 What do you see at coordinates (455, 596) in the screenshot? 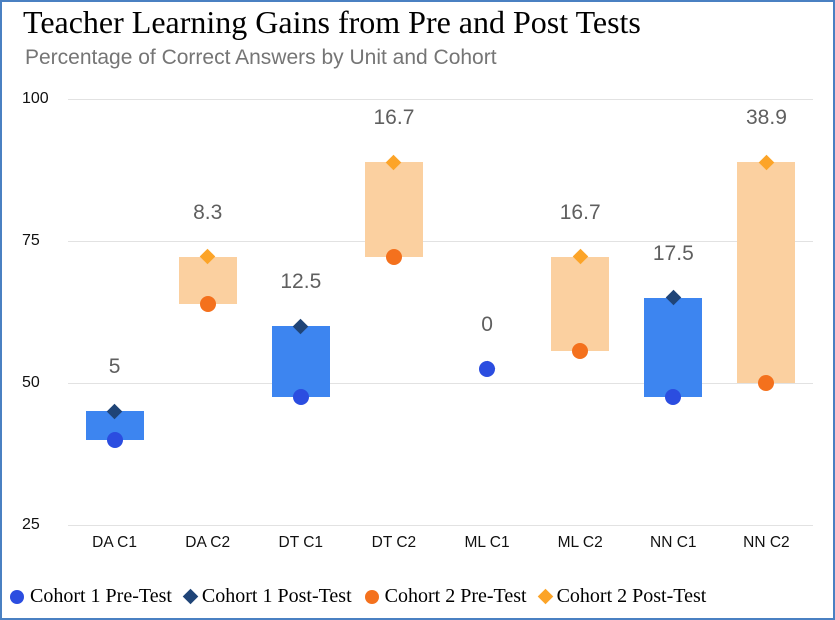
I see `legend-label: Cohort 2 Pre-Test` at bounding box center [455, 596].